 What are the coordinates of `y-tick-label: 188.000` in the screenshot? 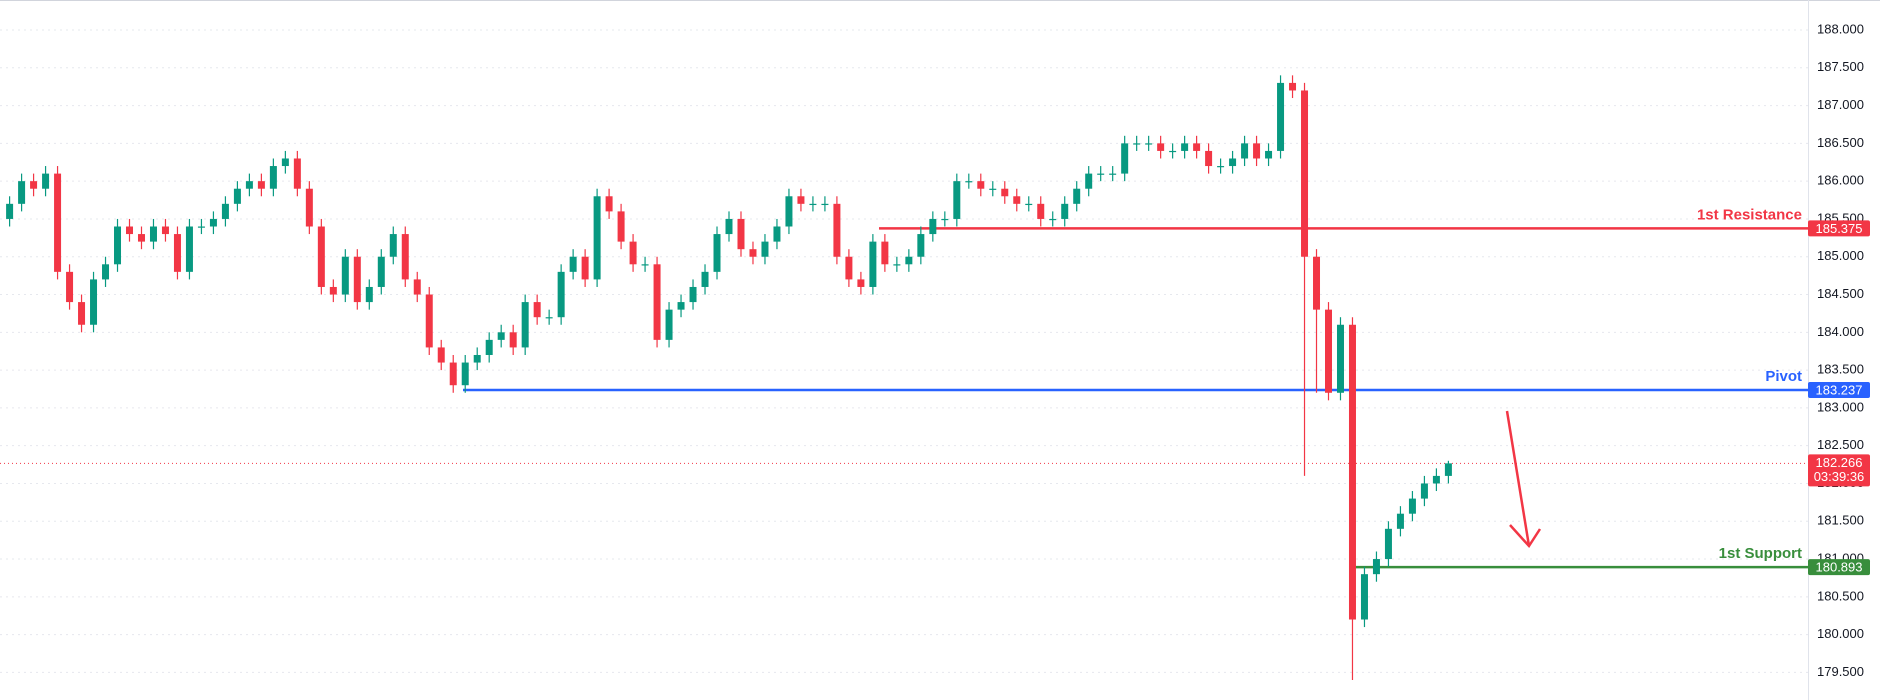 It's located at (1840, 28).